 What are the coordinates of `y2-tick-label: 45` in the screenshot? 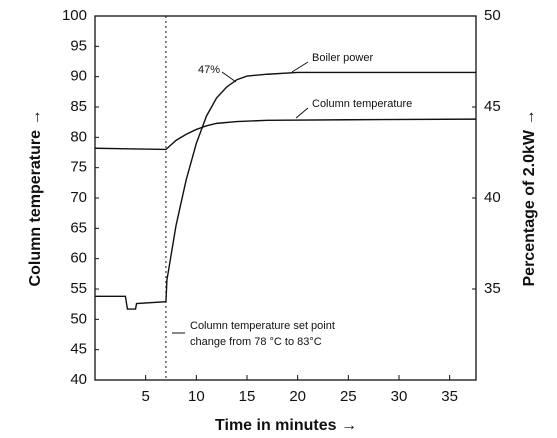 It's located at (492, 106).